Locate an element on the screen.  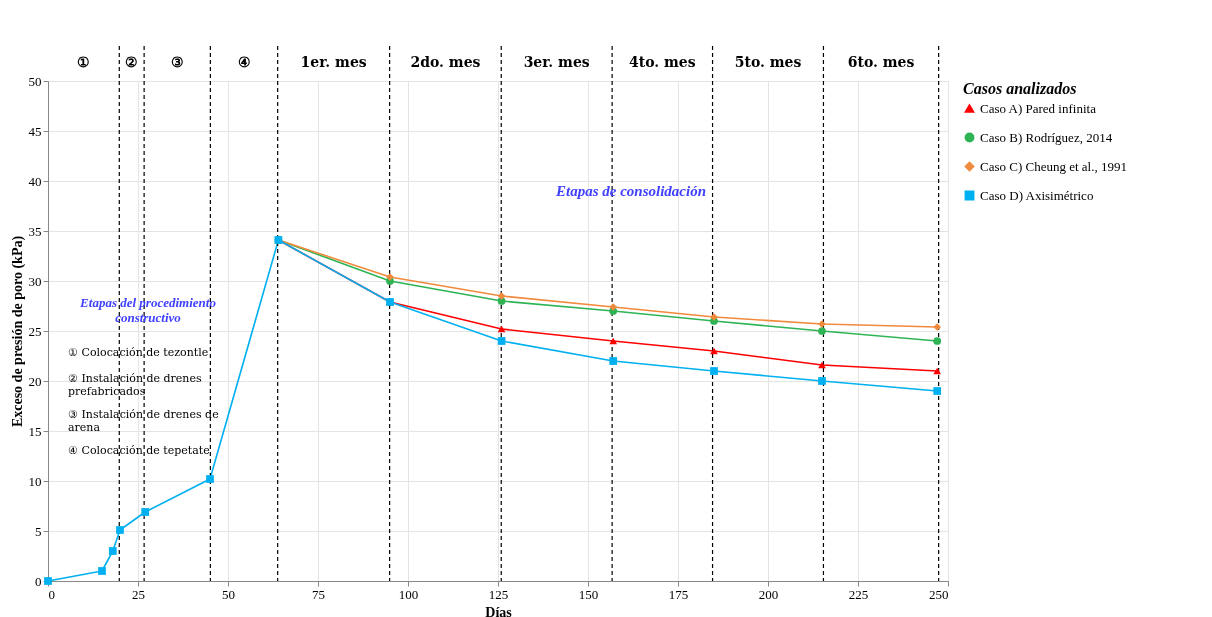
text: ④ is located at coordinates (244, 62).